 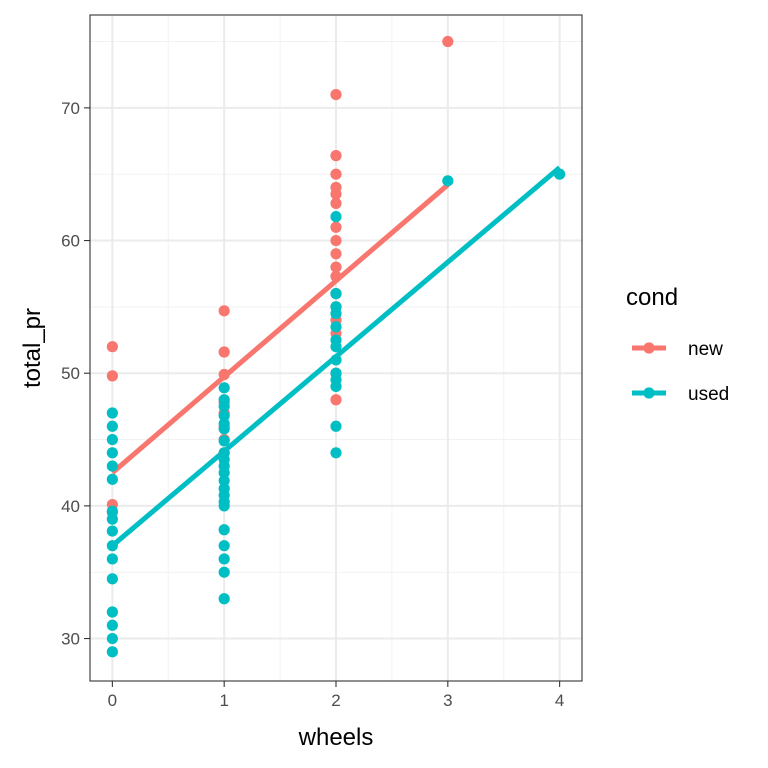 What do you see at coordinates (336, 737) in the screenshot?
I see `x-axis-title: wheels` at bounding box center [336, 737].